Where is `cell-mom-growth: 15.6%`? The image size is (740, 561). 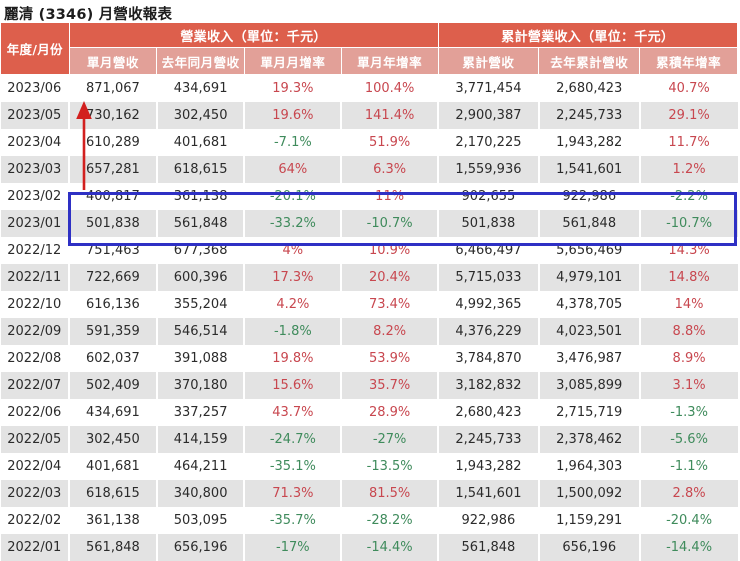 cell-mom-growth: 15.6% is located at coordinates (292, 385).